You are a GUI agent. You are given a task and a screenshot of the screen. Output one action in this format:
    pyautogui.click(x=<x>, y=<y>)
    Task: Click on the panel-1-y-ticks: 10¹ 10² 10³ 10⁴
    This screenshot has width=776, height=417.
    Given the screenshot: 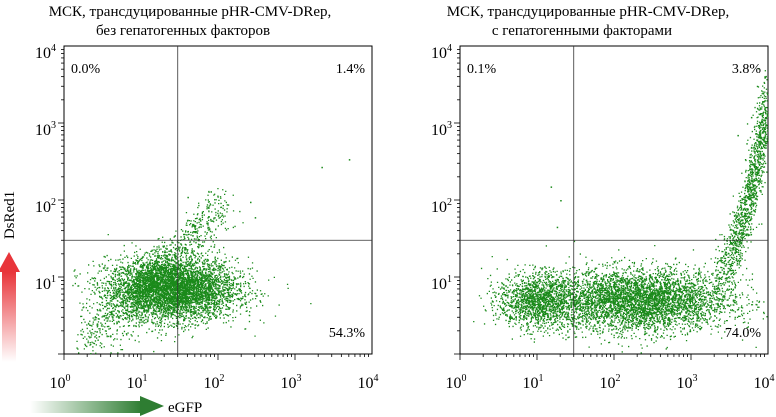 What is the action you would take?
    pyautogui.click(x=45, y=168)
    